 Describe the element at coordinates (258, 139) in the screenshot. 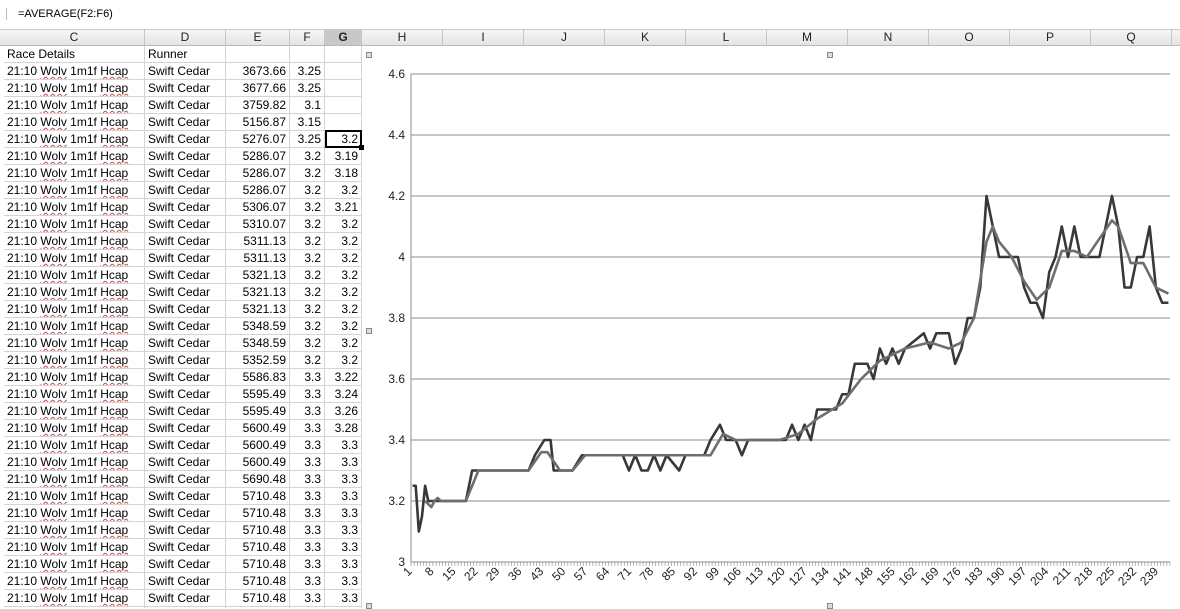

I see `value-cell-e: 5276.07` at that location.